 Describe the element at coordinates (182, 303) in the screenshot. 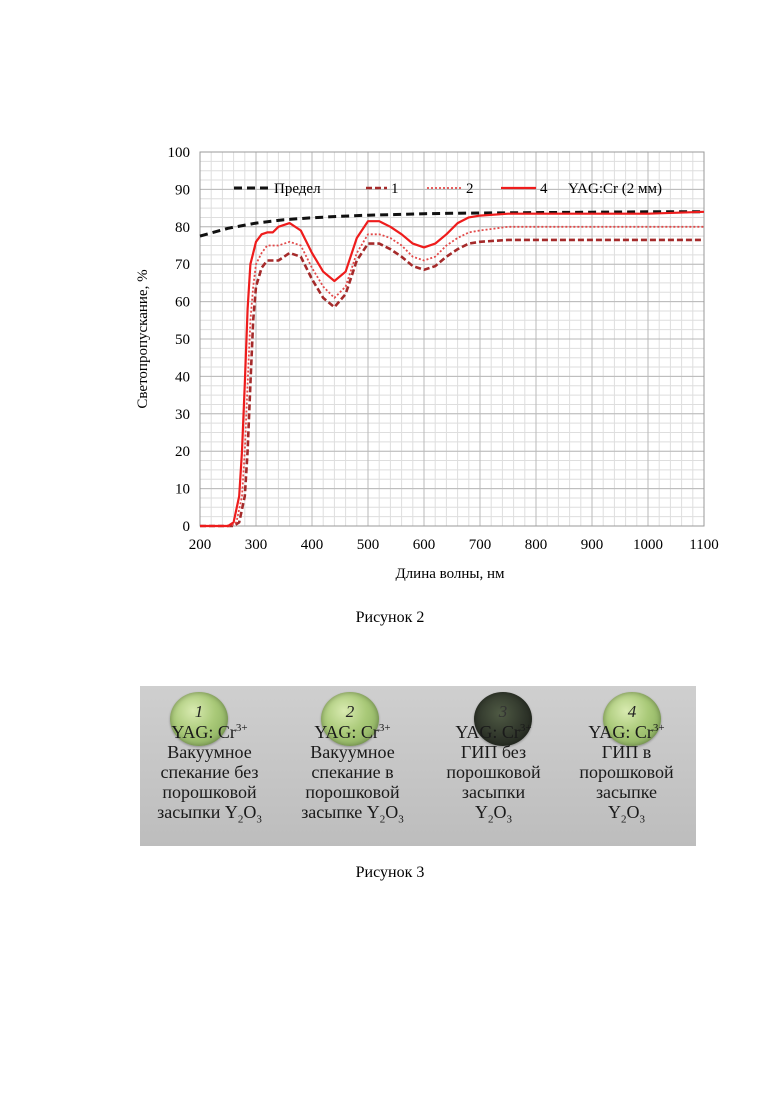

I see `y-tick-label: 60` at that location.